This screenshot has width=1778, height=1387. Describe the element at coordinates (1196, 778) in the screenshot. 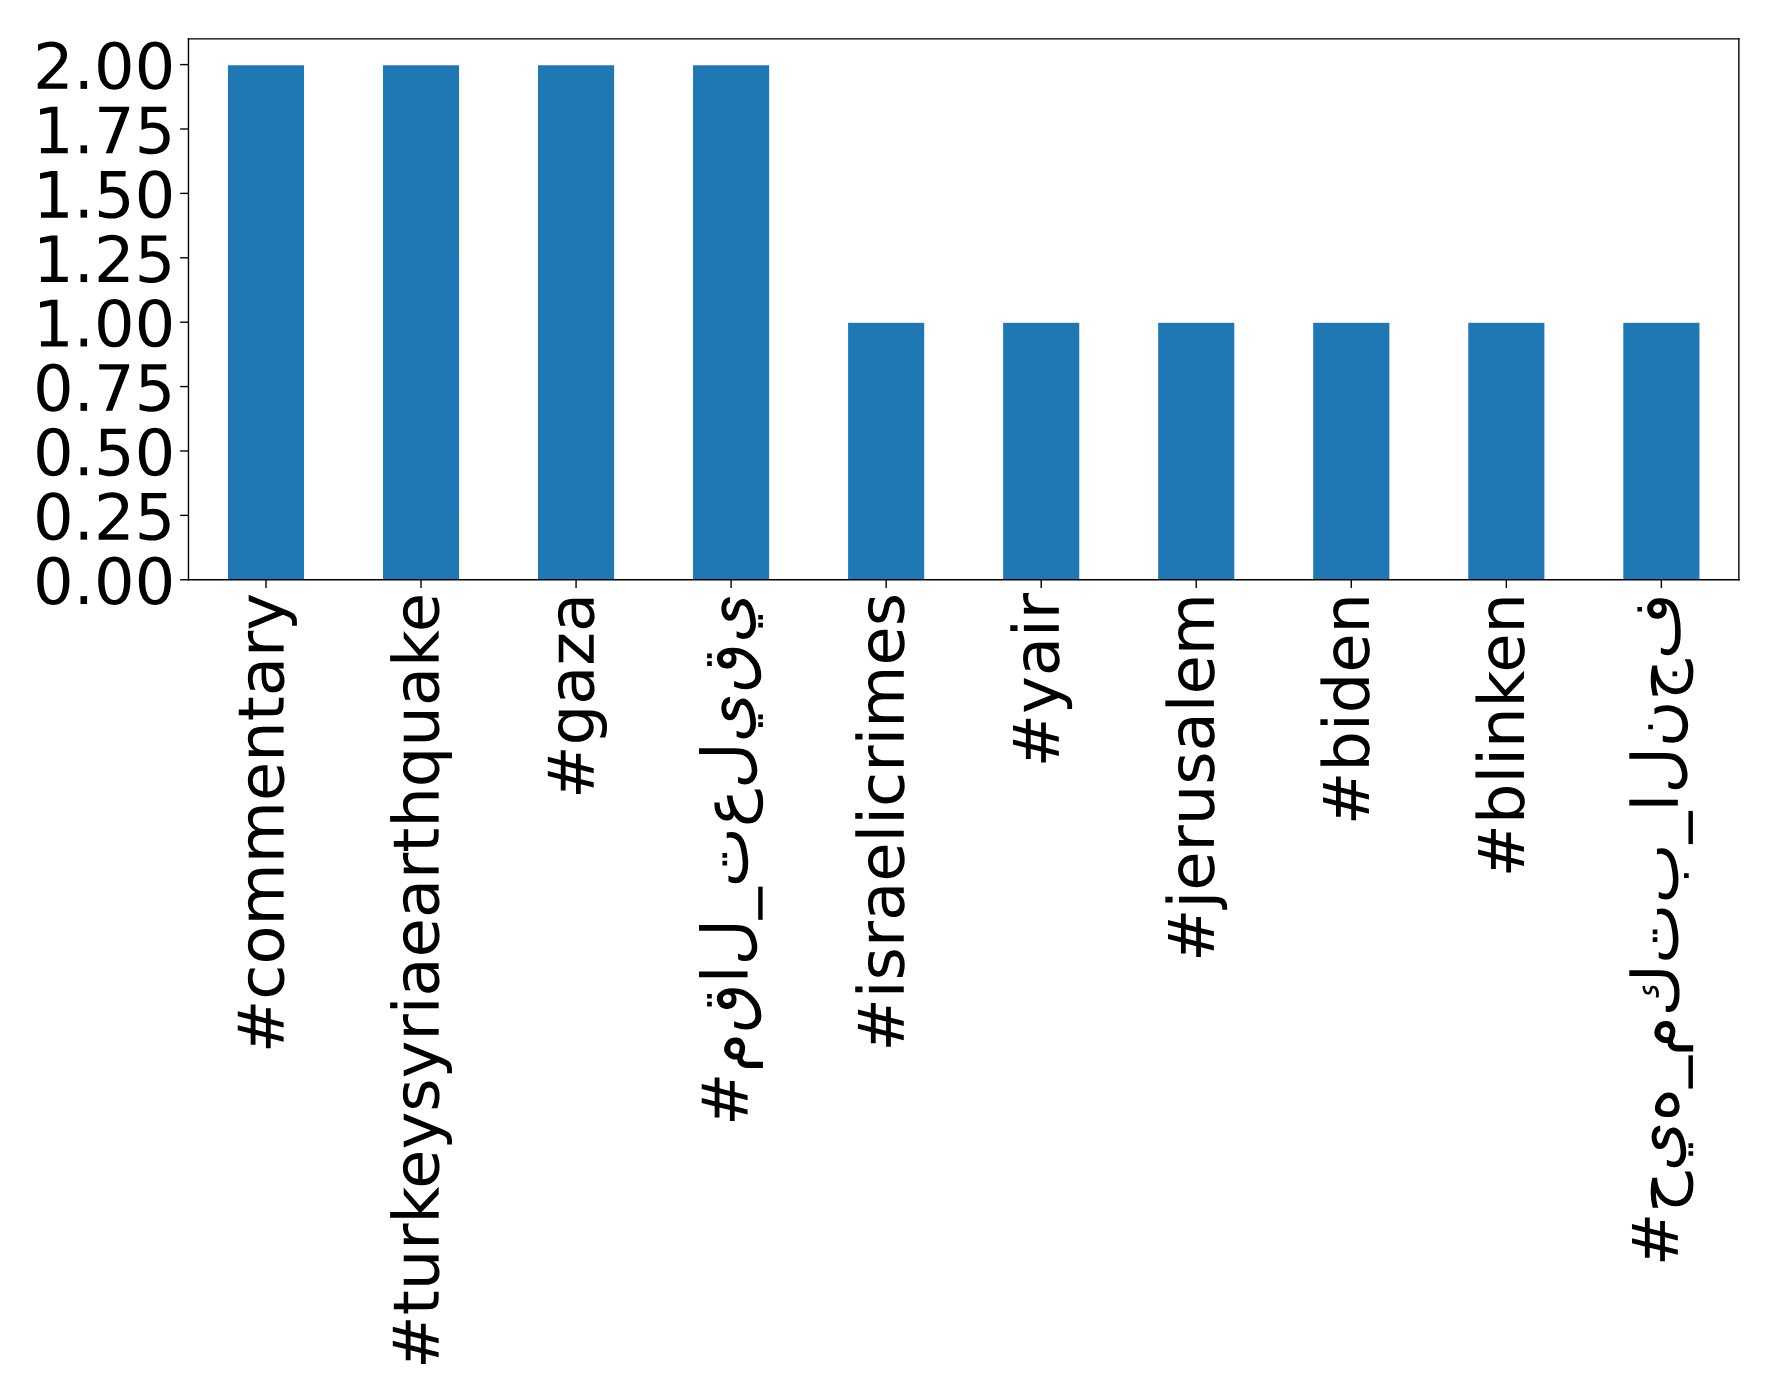

I see `x-tick-label: #jerusalem` at that location.